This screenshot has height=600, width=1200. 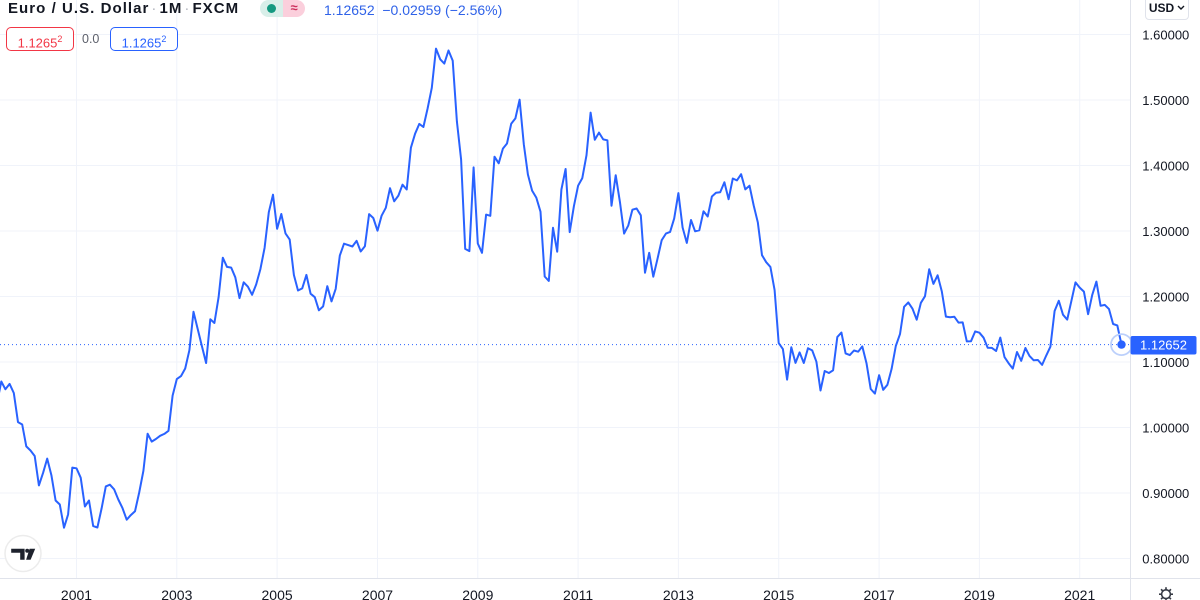 What do you see at coordinates (1165, 362) in the screenshot?
I see `svg-text: 1.10000` at bounding box center [1165, 362].